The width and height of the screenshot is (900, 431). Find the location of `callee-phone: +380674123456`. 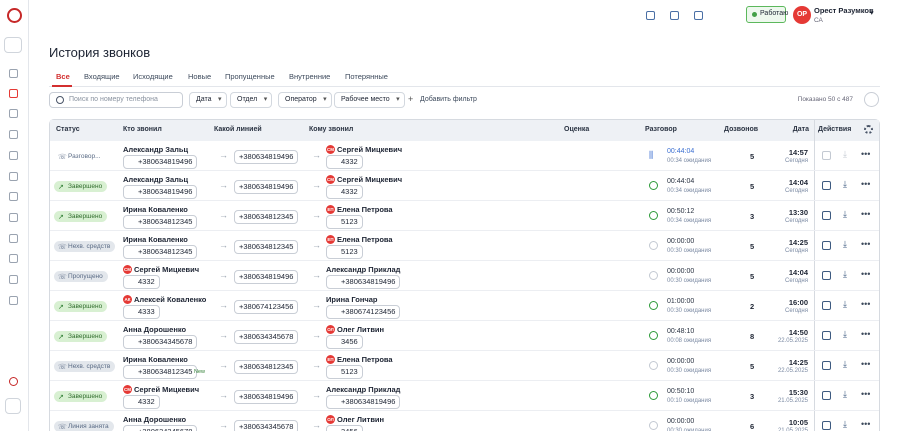

callee-phone: +380674123456 is located at coordinates (363, 312).